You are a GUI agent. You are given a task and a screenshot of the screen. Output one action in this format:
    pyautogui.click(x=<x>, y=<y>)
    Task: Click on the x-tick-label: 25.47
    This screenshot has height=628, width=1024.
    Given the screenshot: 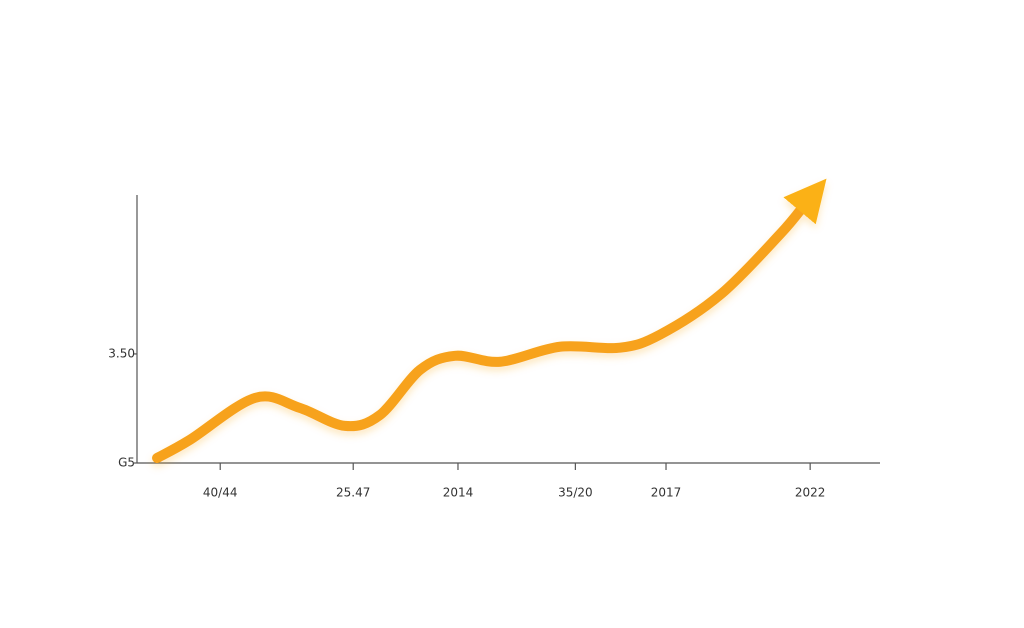 What is the action you would take?
    pyautogui.click(x=353, y=493)
    